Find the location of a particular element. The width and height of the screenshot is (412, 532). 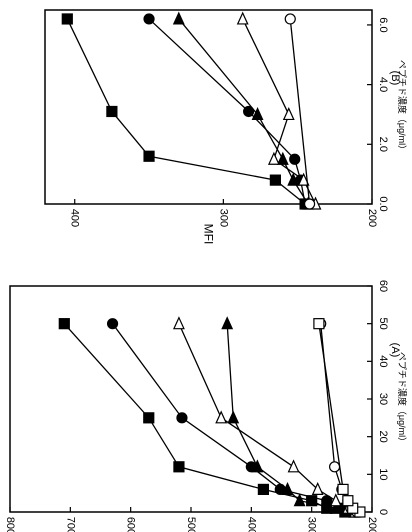

y-axis-title: MFI is located at coordinates (209, 234).